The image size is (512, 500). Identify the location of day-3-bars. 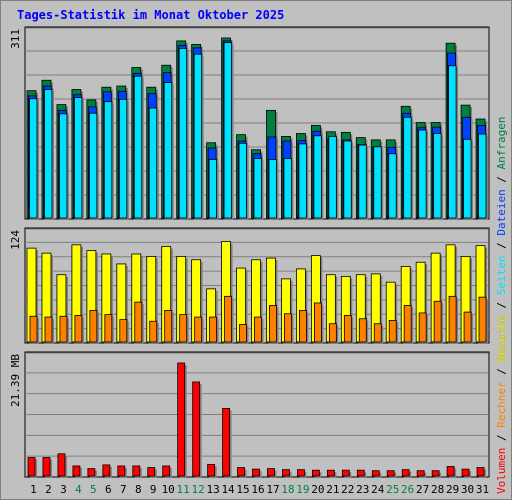
(62, 309).